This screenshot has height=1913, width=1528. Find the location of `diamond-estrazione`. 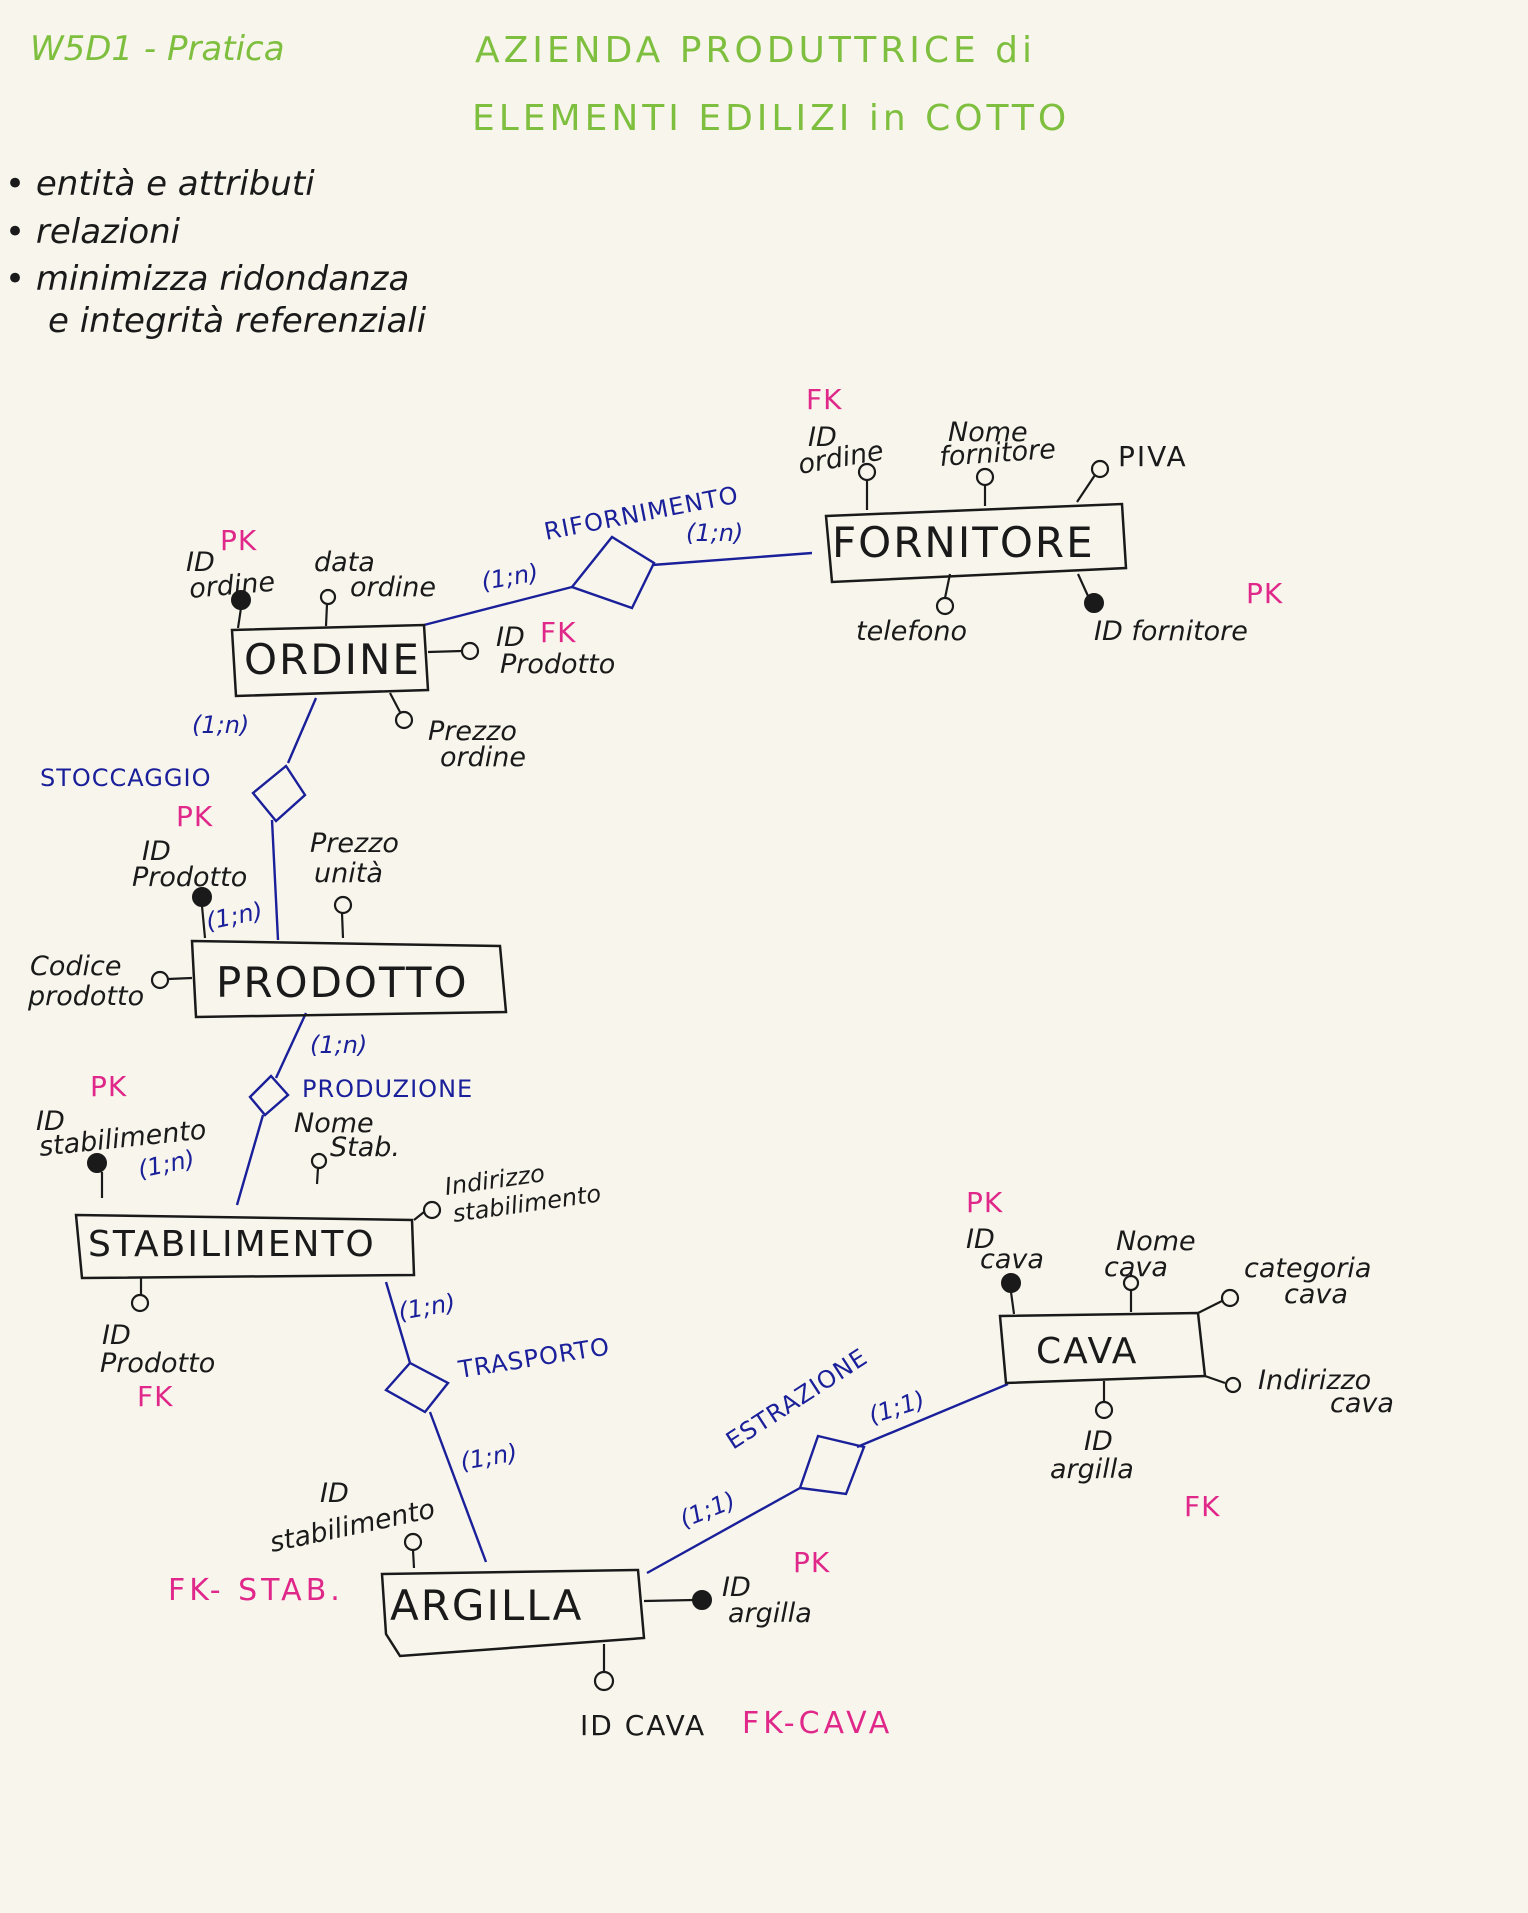

diamond-estrazione is located at coordinates (832, 1465).